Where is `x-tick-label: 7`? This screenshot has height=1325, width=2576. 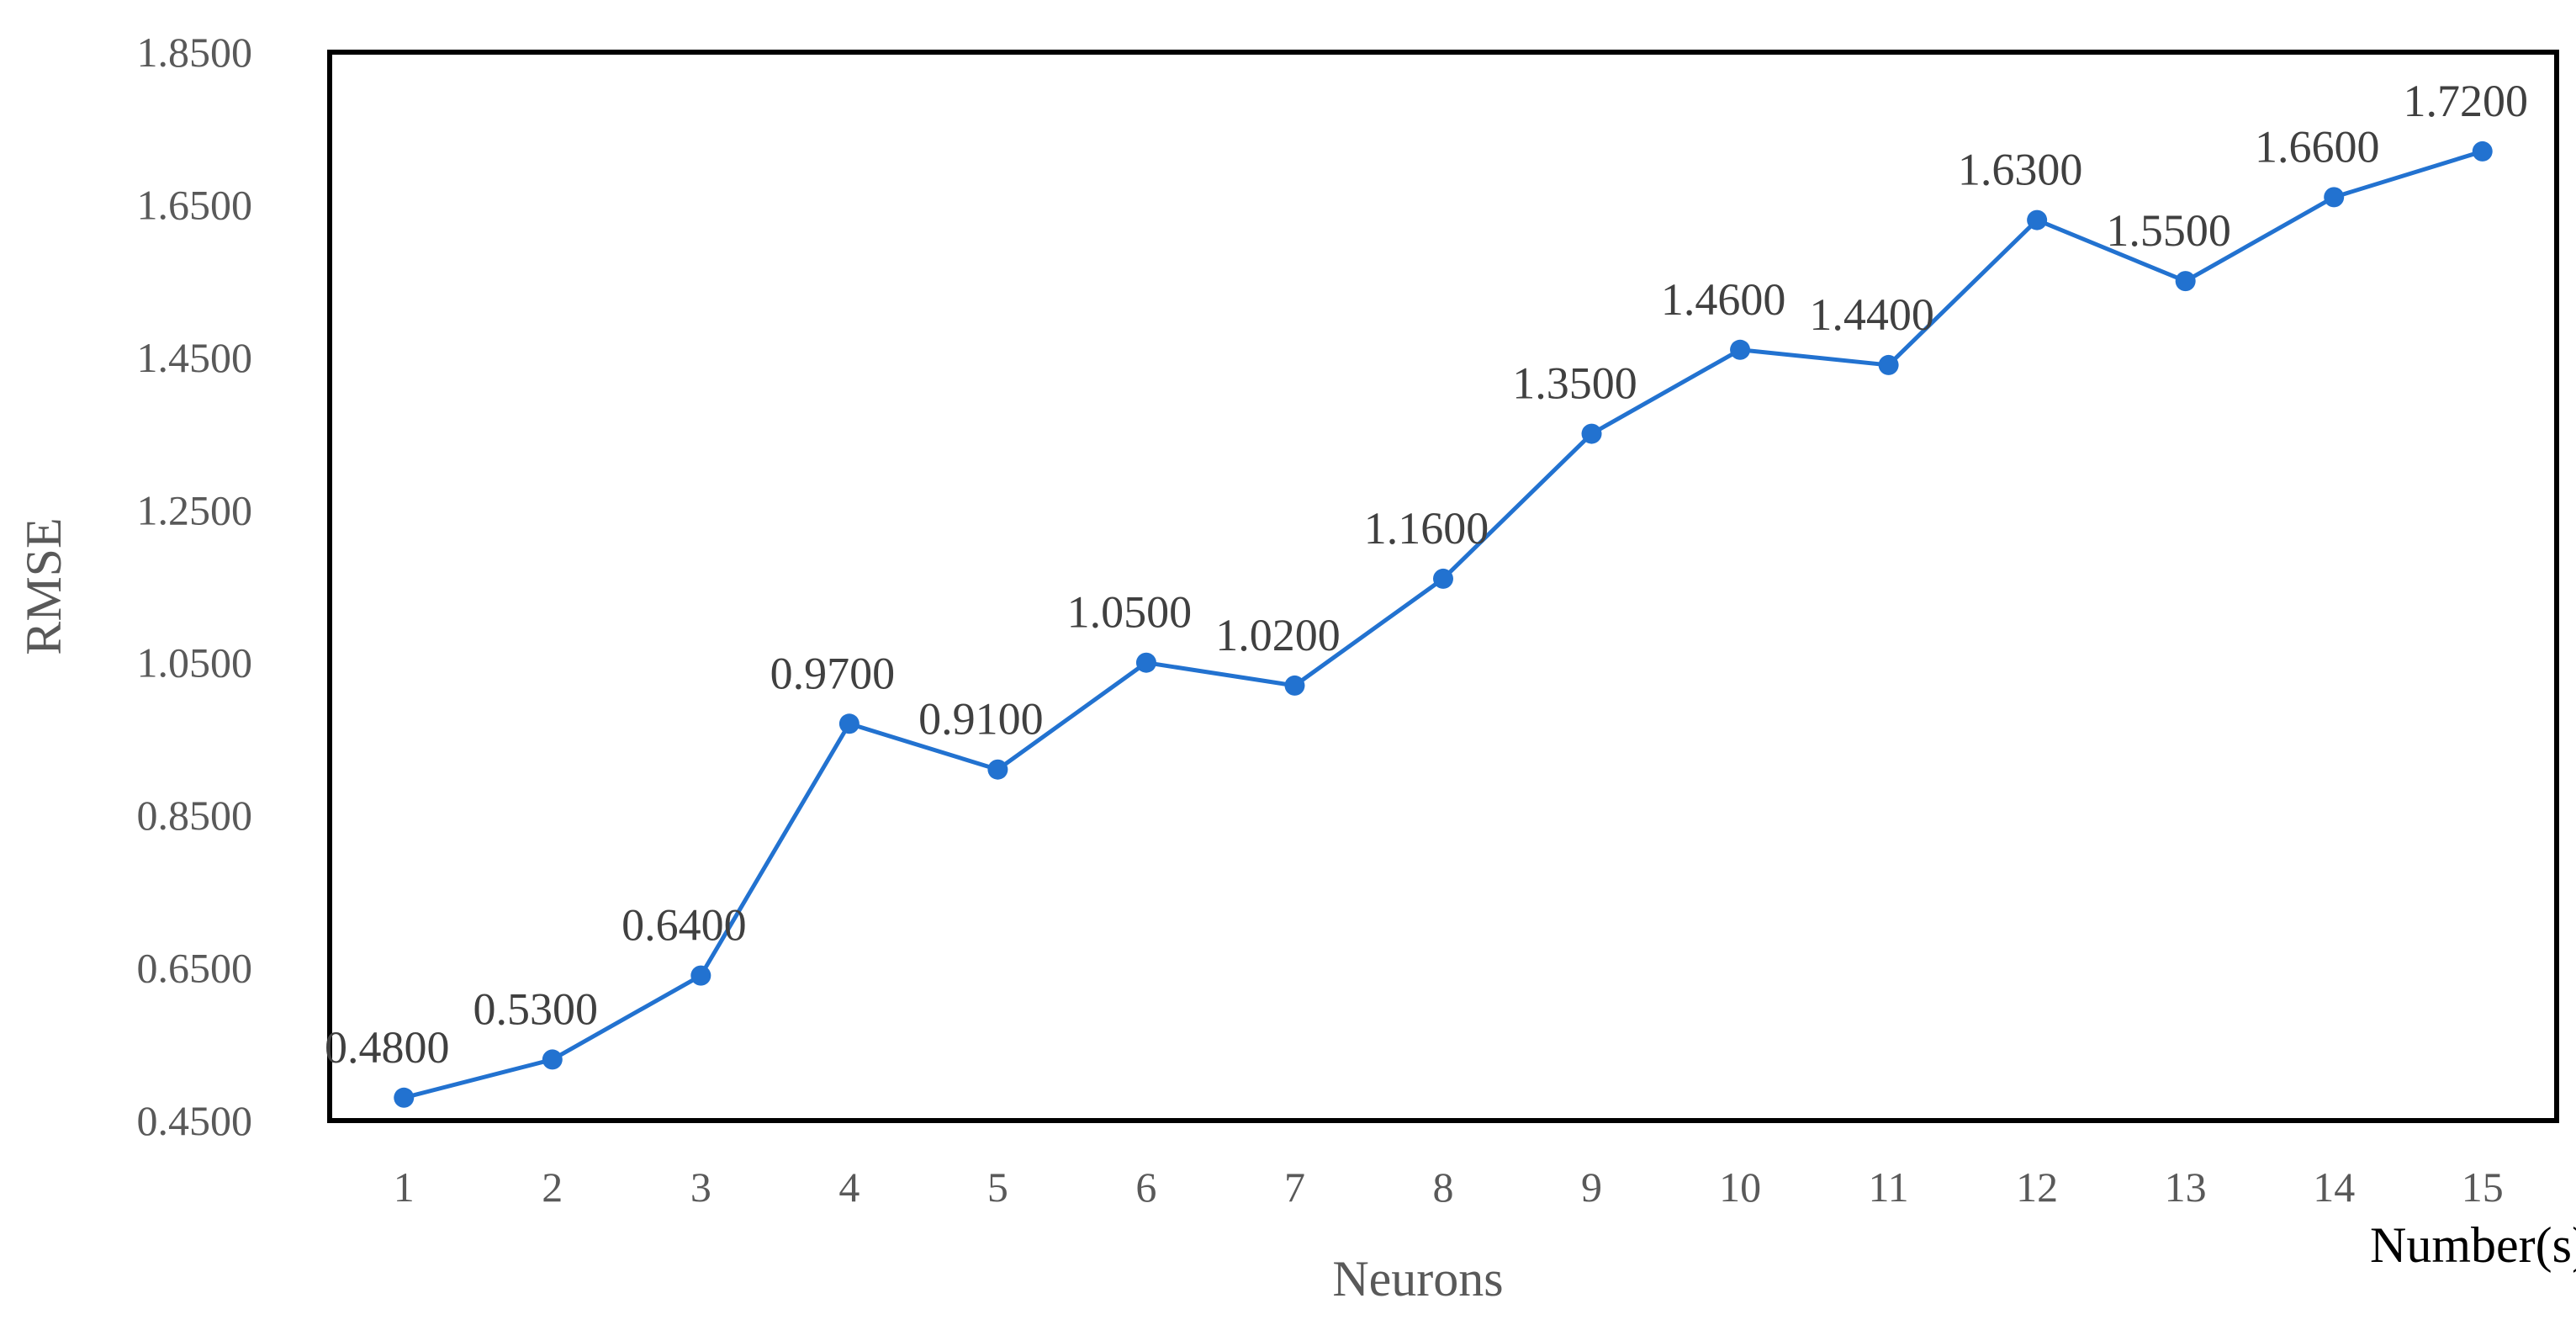 x-tick-label: 7 is located at coordinates (1294, 1187).